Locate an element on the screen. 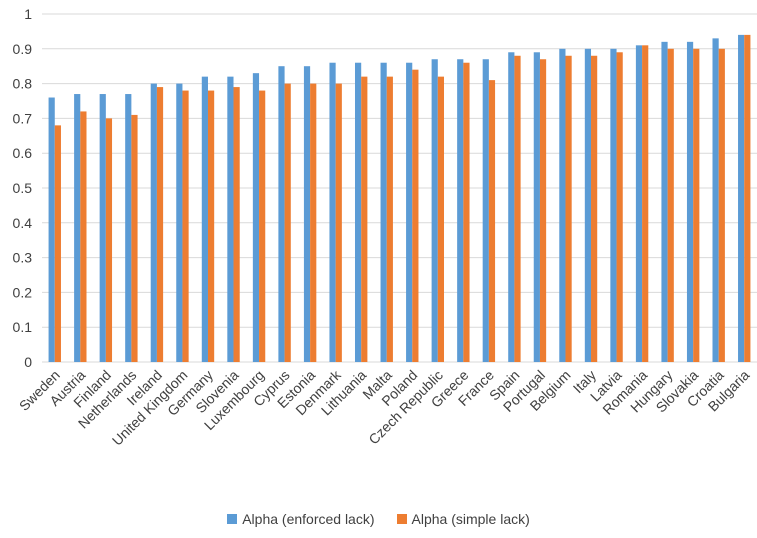 Image resolution: width=757 pixels, height=538 pixels. y-tick-label: 1 is located at coordinates (28, 14).